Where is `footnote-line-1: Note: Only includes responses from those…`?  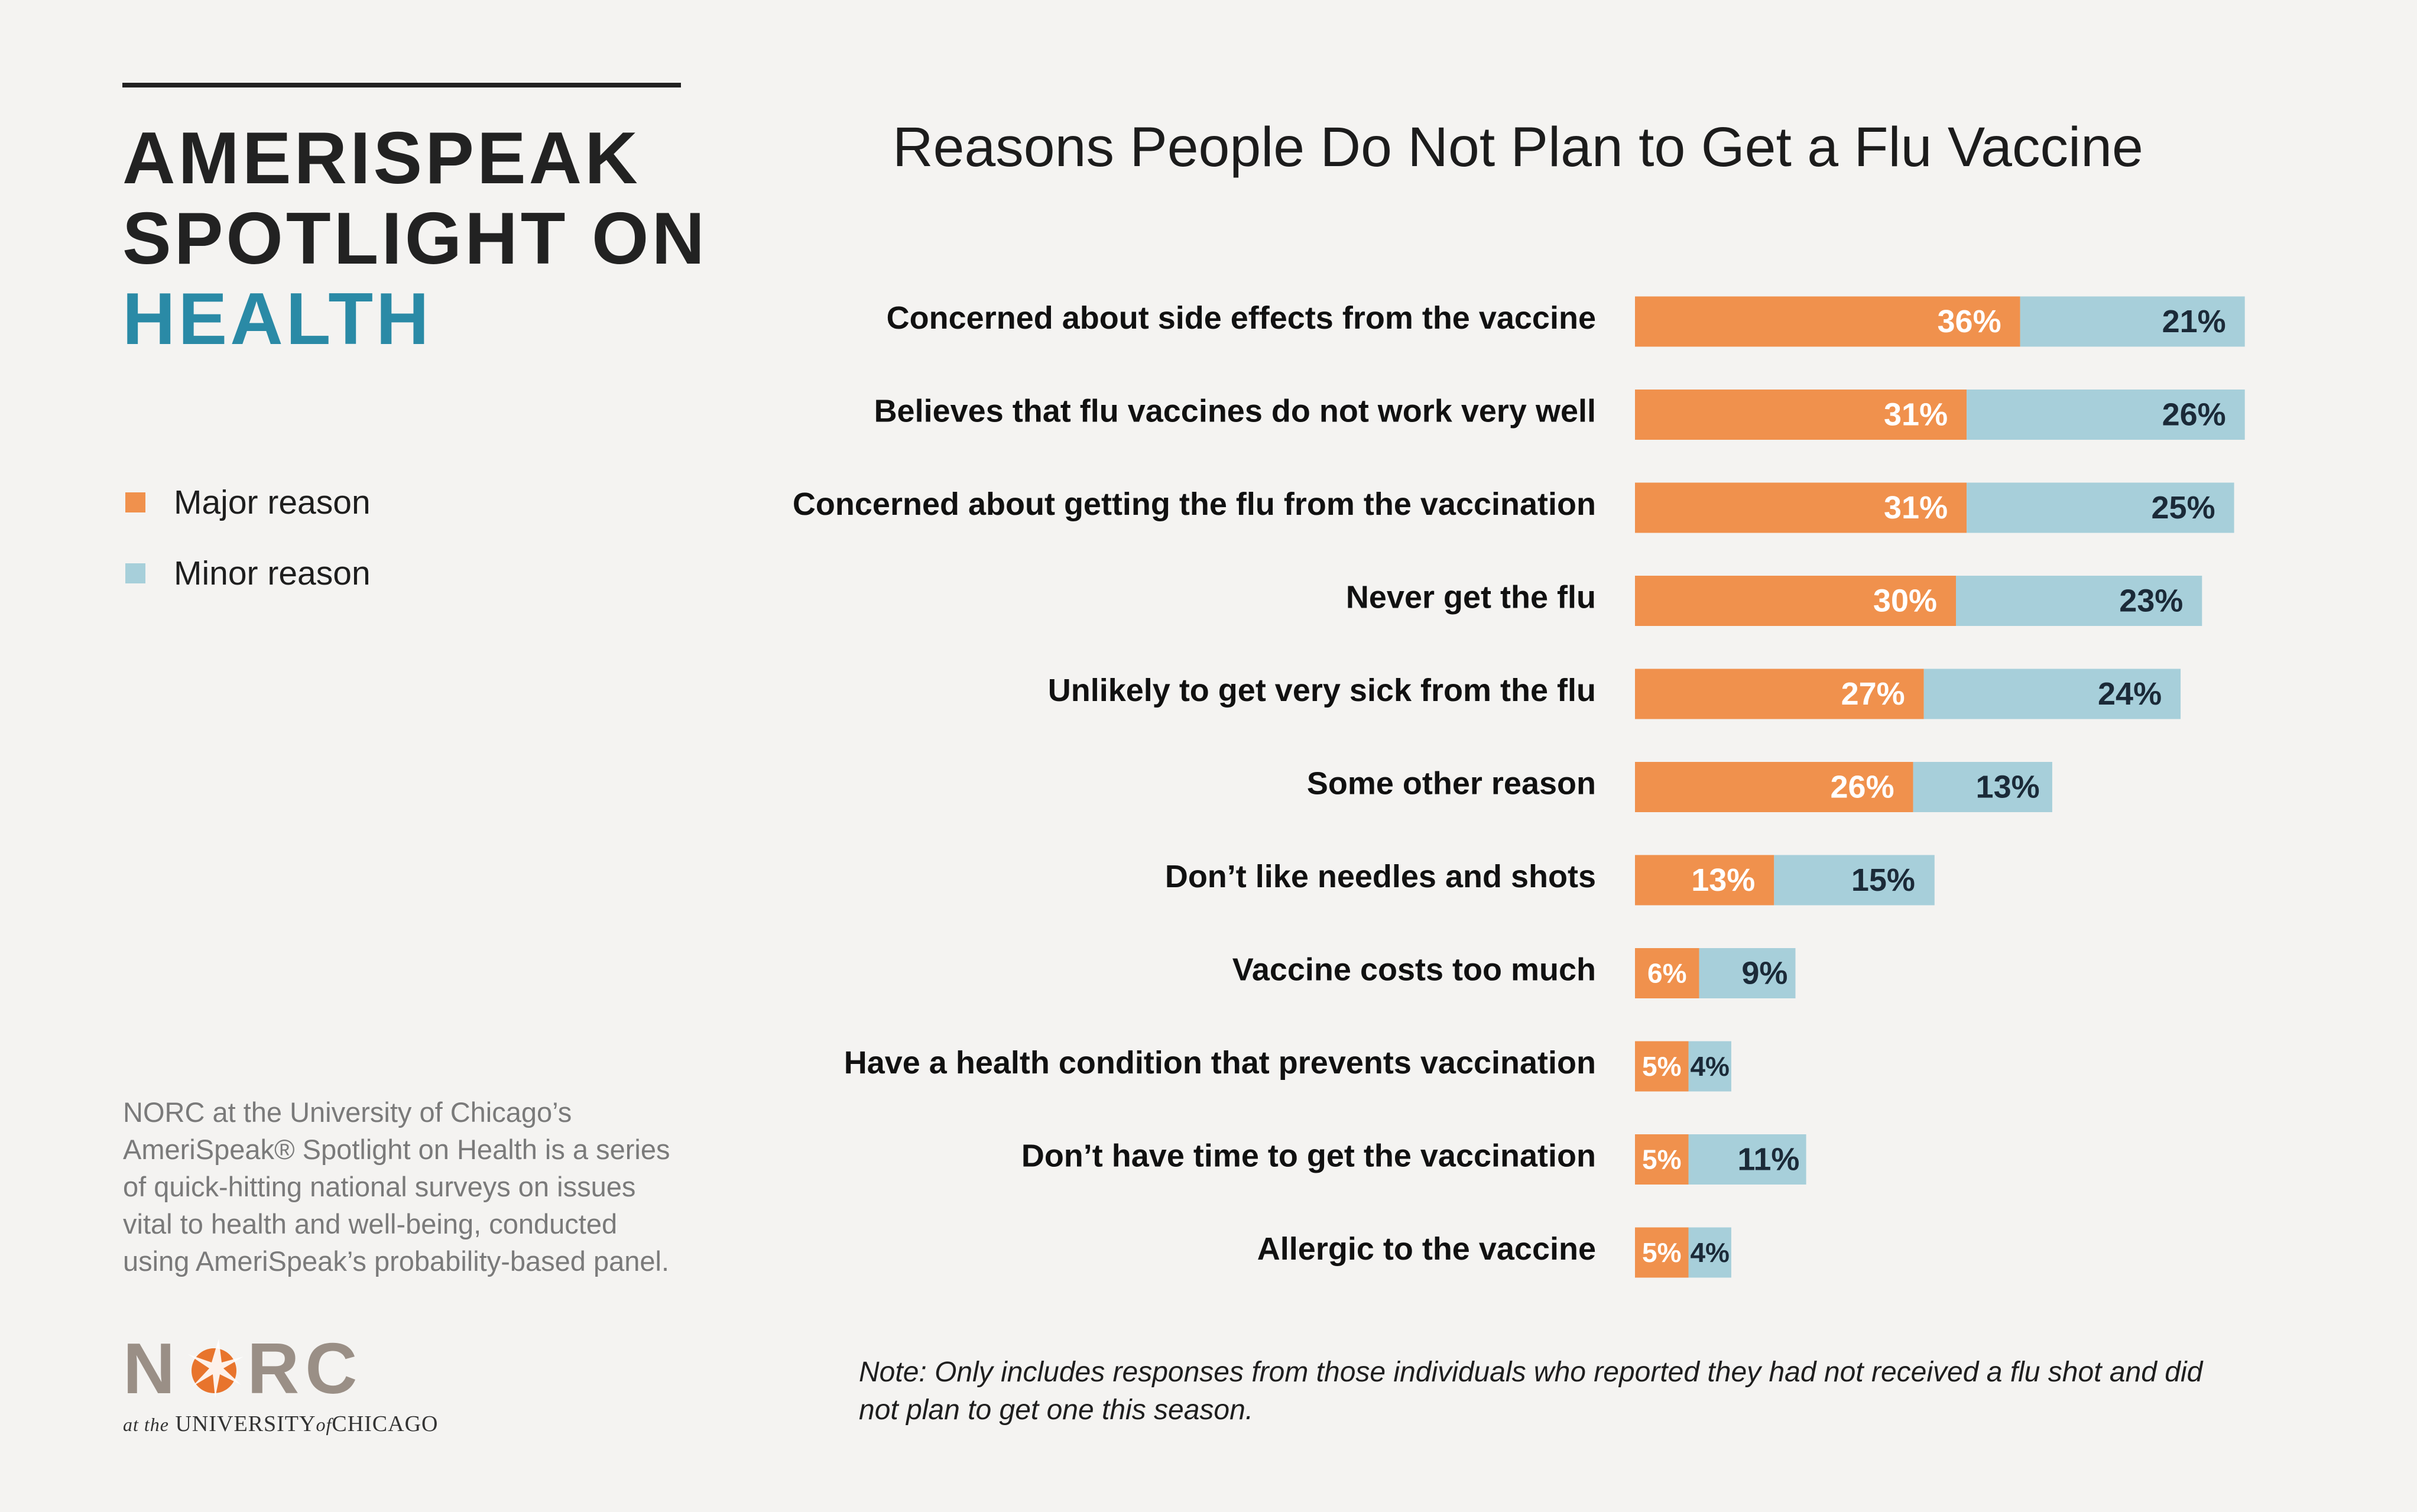 footnote-line-1: Note: Only includes responses from those… is located at coordinates (1531, 1372).